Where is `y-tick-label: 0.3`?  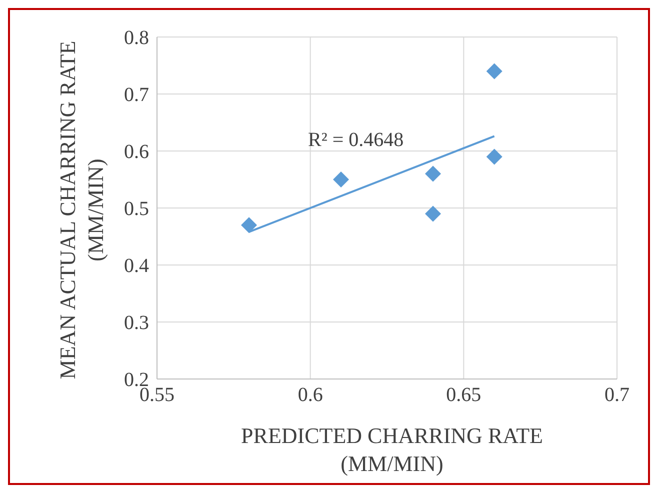 y-tick-label: 0.3 is located at coordinates (136, 323).